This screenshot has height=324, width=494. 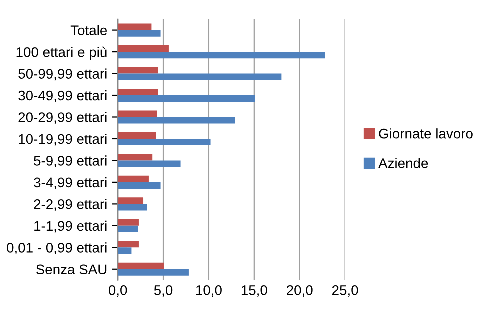 I want to click on y-tick-label: 10-19,99 ettari, so click(x=63, y=140).